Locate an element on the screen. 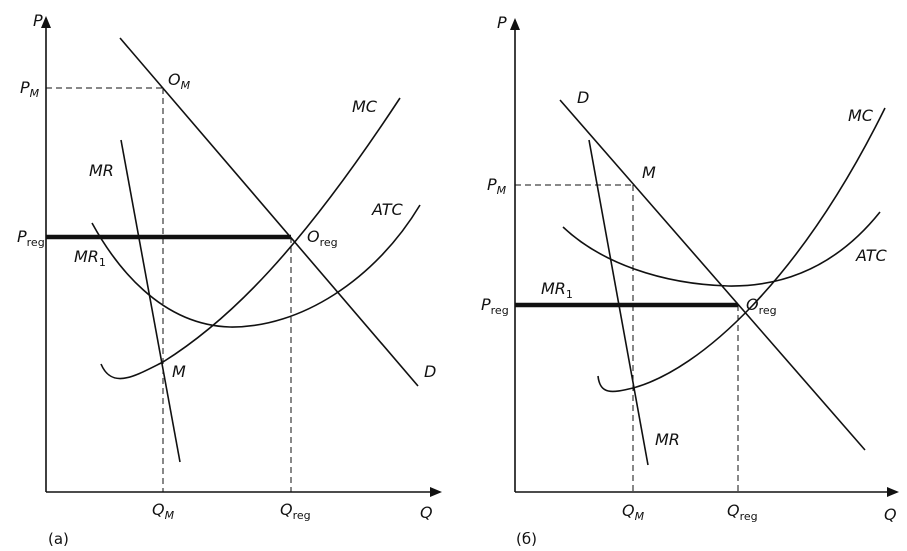 The height and width of the screenshot is (551, 907). oreg-point-label-a: Oreg is located at coordinates (322, 238).